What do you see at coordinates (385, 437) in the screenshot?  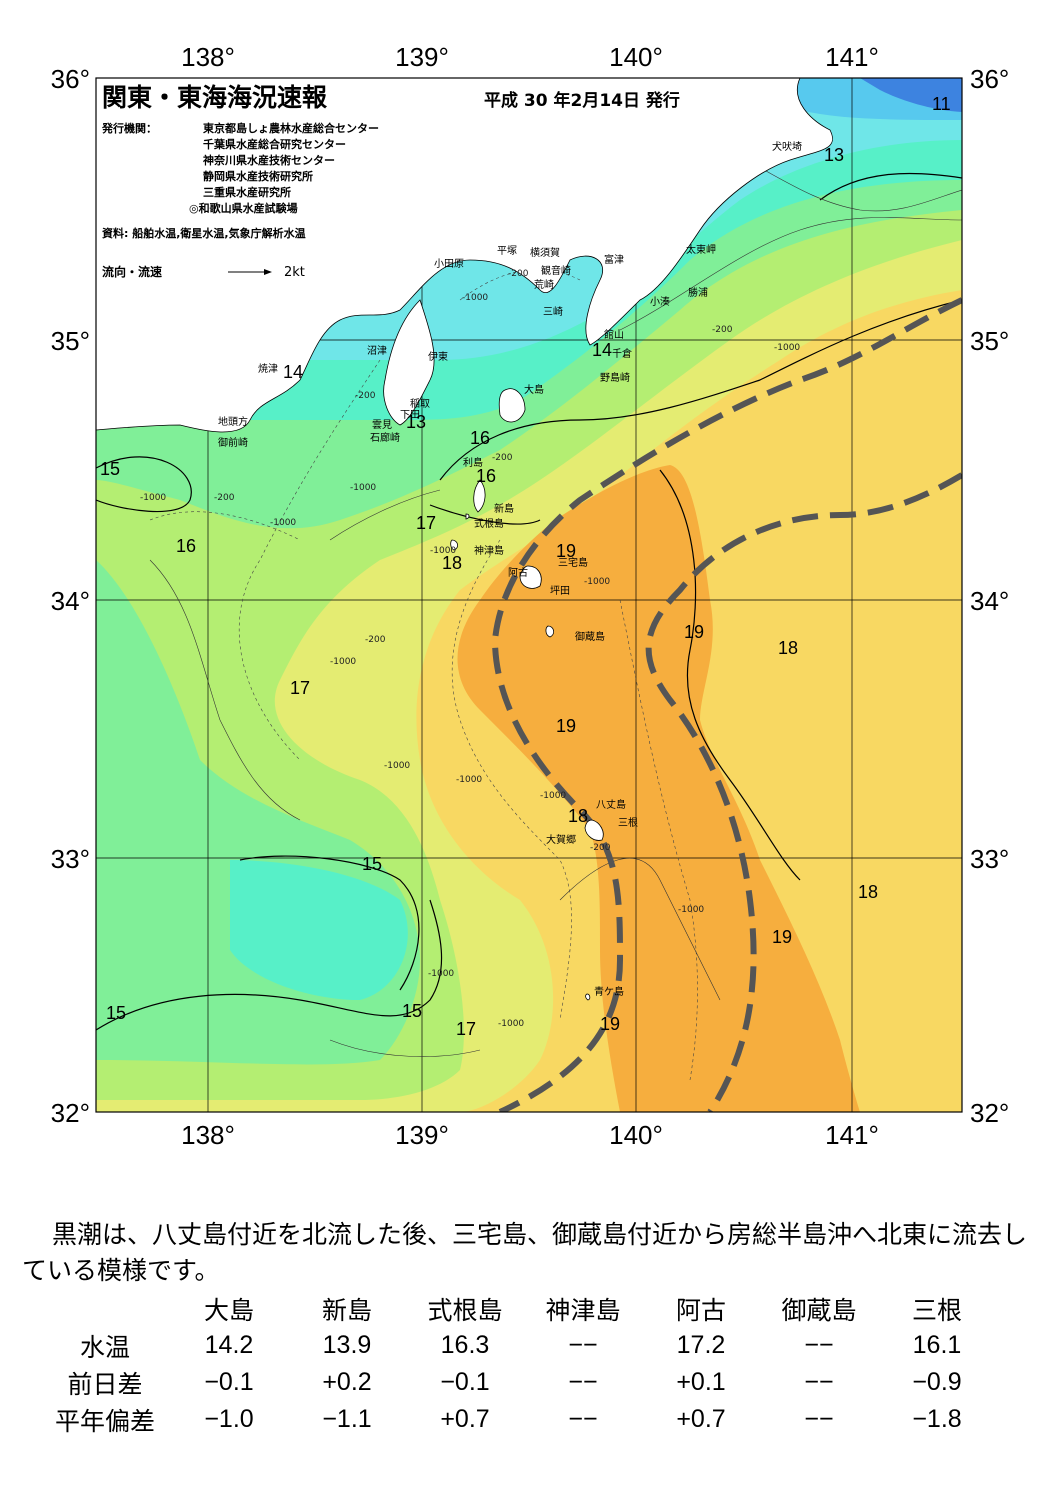 I see `place-label: 石廊崎` at bounding box center [385, 437].